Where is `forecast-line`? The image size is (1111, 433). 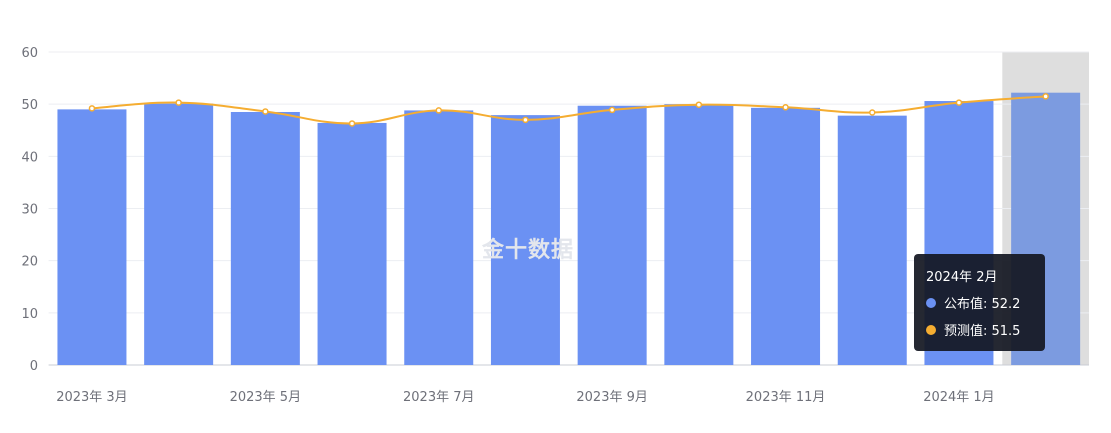 forecast-line is located at coordinates (568, 110).